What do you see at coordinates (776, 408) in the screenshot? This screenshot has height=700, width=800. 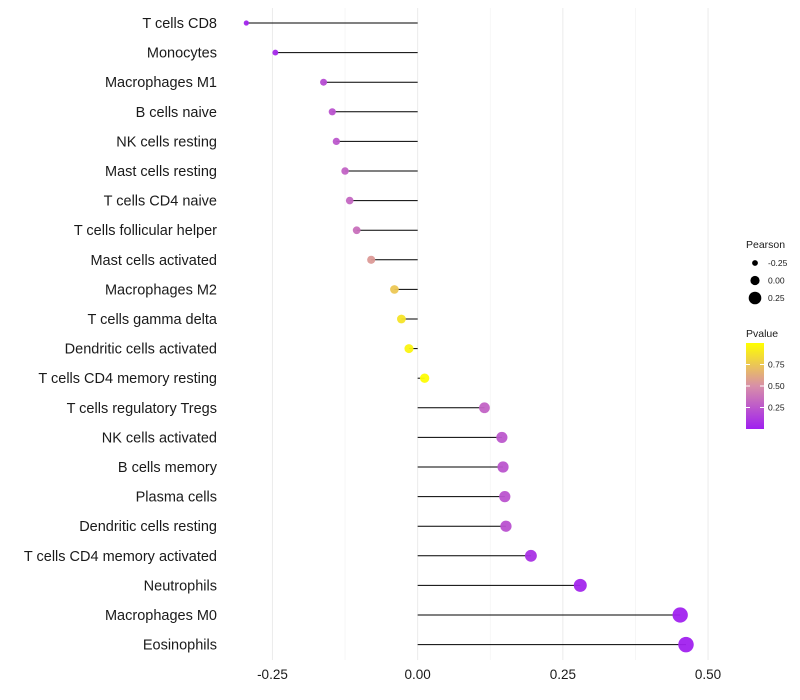 I see `color-legend-label: 0.25` at bounding box center [776, 408].